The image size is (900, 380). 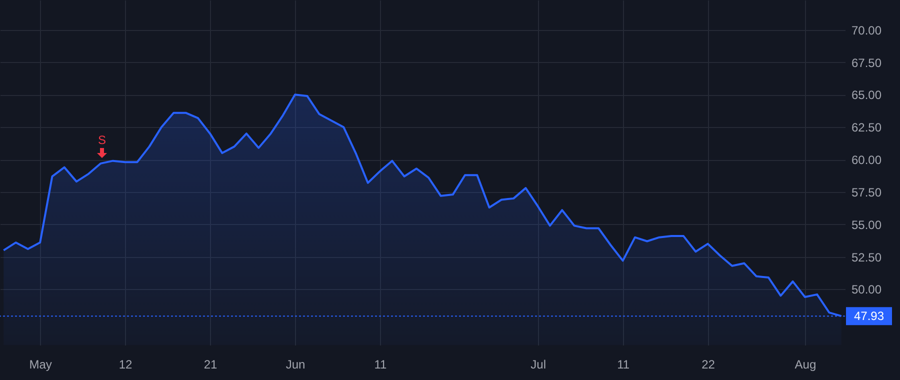 I want to click on x-tick-label: Jun, so click(x=296, y=365).